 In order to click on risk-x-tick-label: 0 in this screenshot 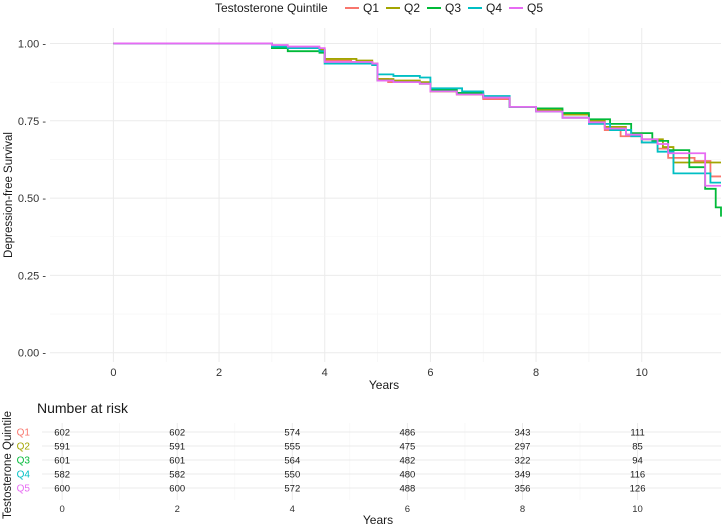, I will do `click(61, 509)`.